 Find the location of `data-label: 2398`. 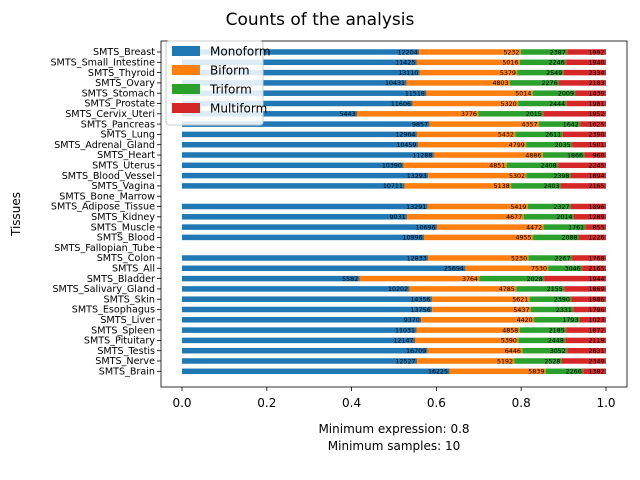

data-label: 2398 is located at coordinates (561, 176).